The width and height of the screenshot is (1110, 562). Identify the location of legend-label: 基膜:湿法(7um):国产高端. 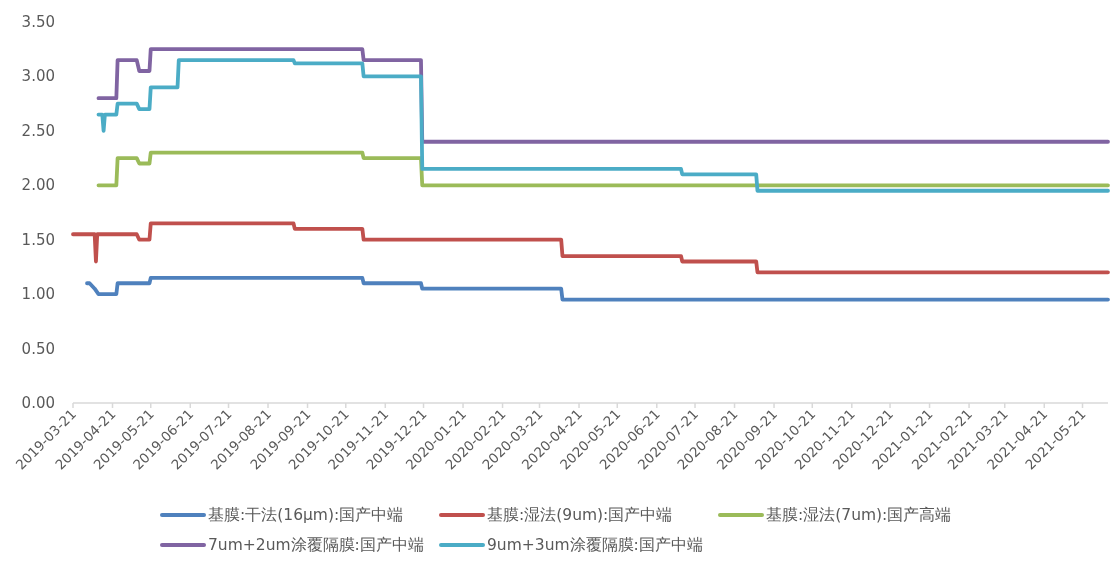
(859, 515).